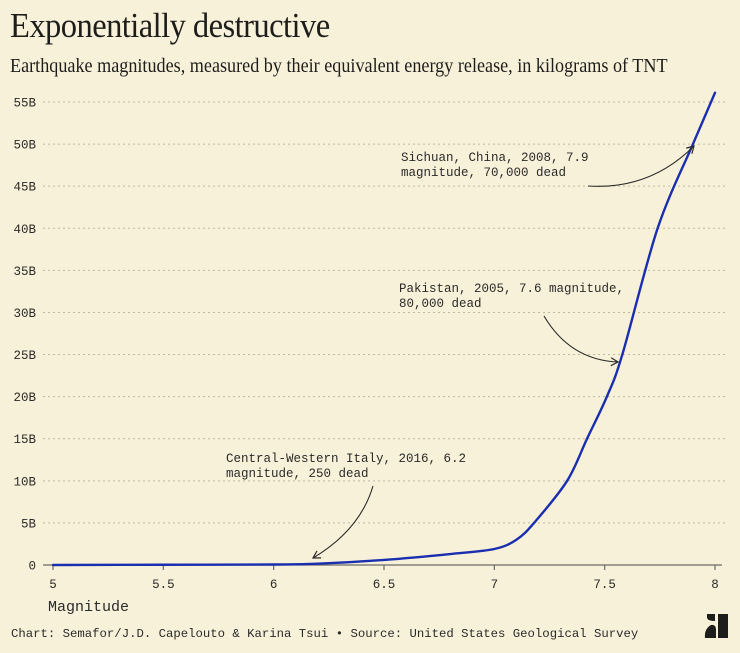 The image size is (740, 653). I want to click on y-tick-label: 40B, so click(24, 230).